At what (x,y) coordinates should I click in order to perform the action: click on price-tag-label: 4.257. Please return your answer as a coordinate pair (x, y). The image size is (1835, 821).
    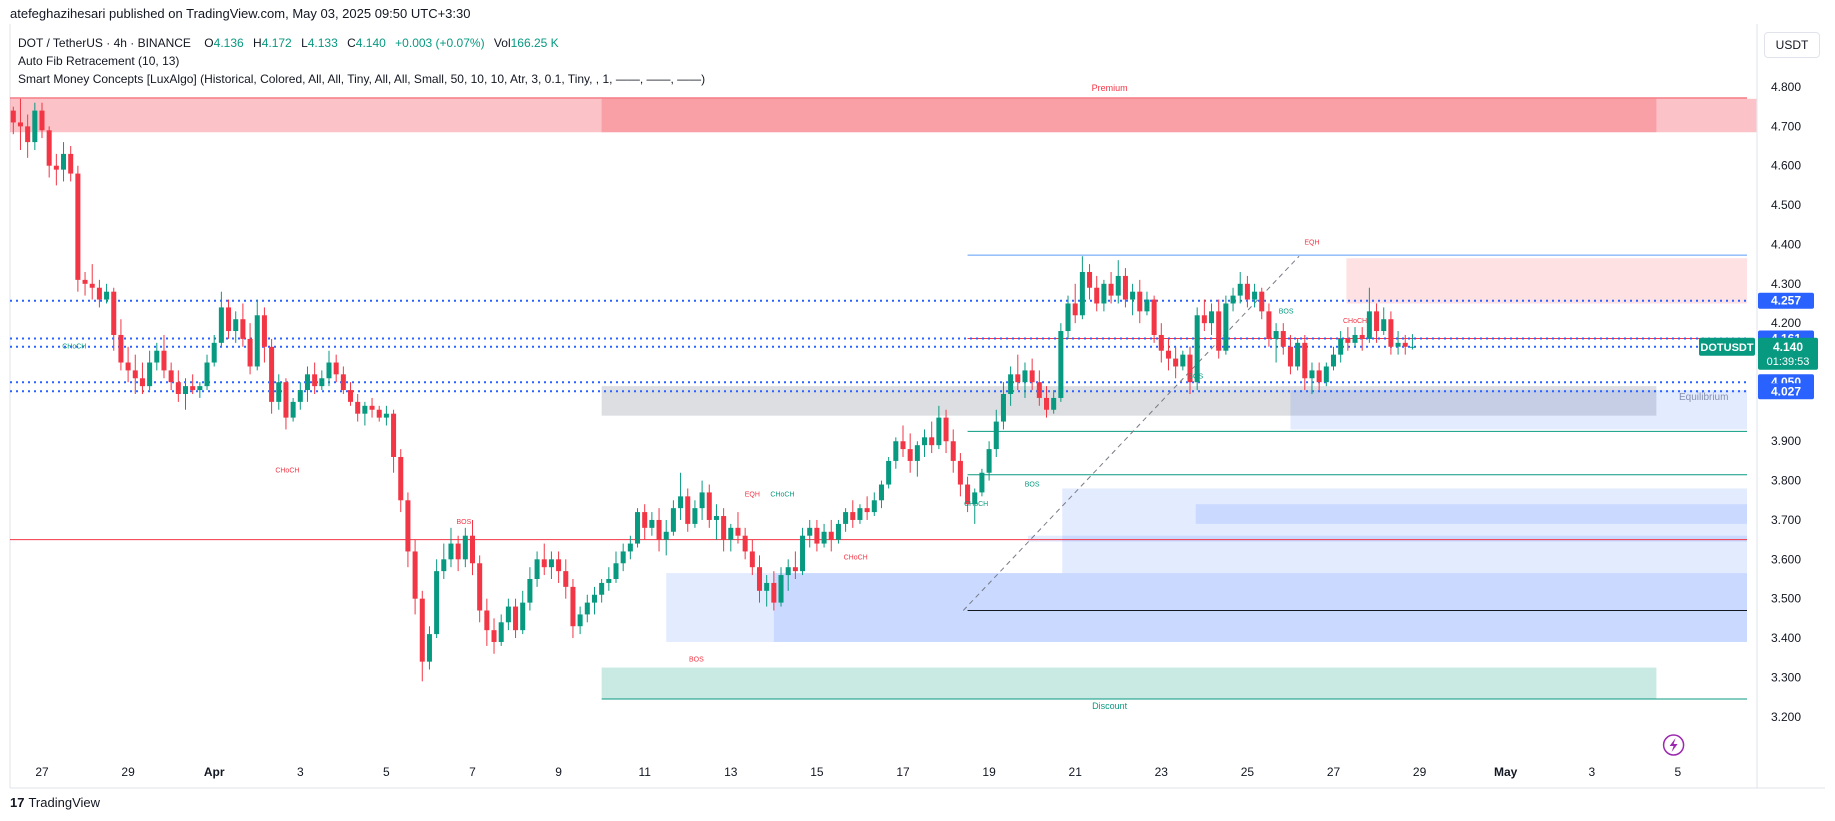
    Looking at the image, I should click on (1786, 301).